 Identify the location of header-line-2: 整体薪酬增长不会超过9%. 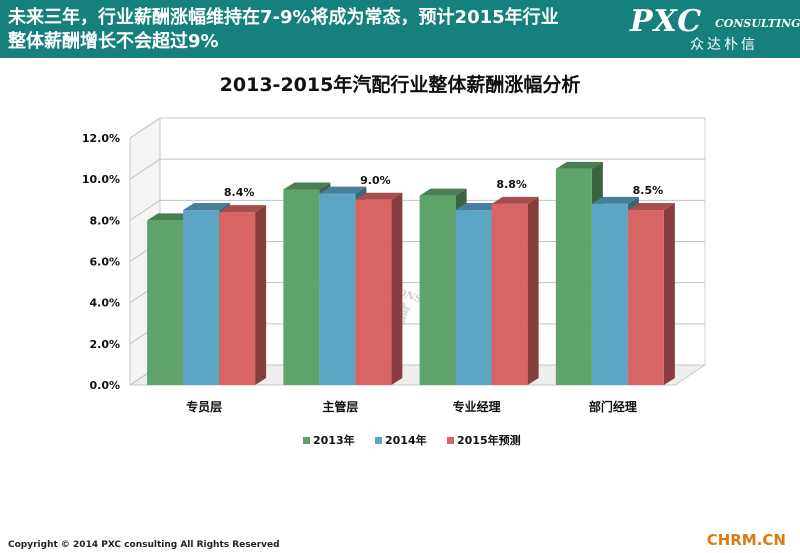
(113, 41).